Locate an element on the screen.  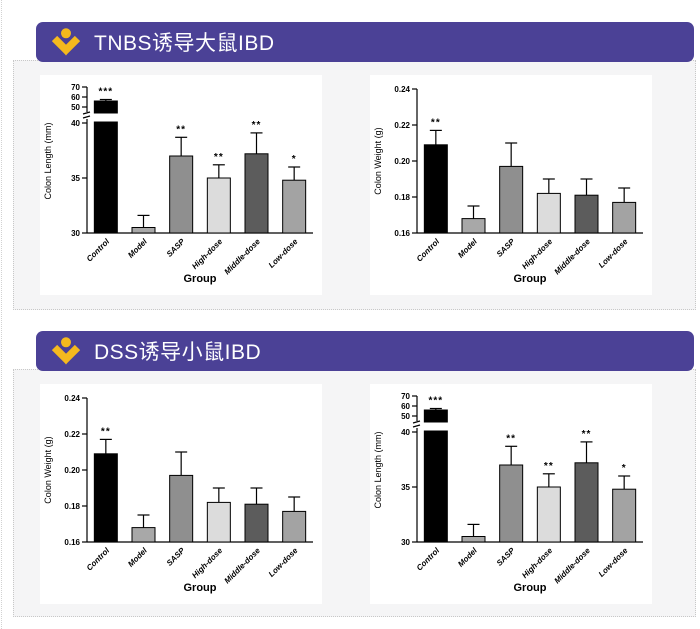
error-bar-high-dose is located at coordinates (218, 495).